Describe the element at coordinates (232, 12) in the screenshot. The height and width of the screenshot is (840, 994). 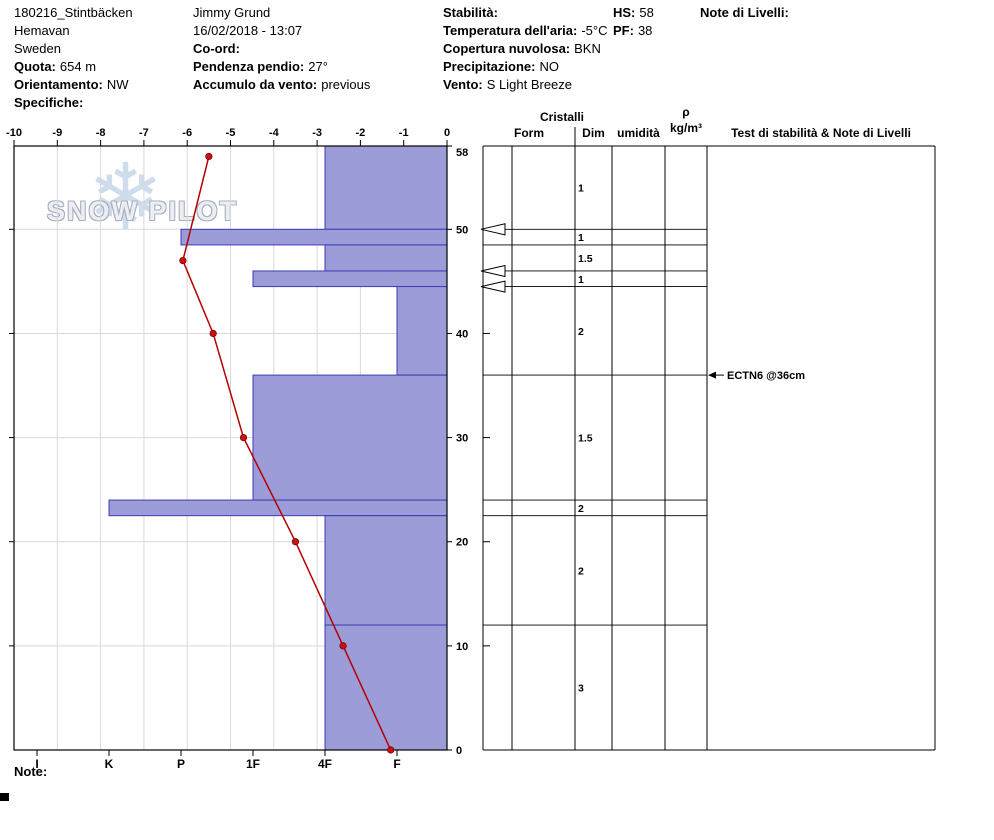
I see `field-value: Jimmy Grund` at that location.